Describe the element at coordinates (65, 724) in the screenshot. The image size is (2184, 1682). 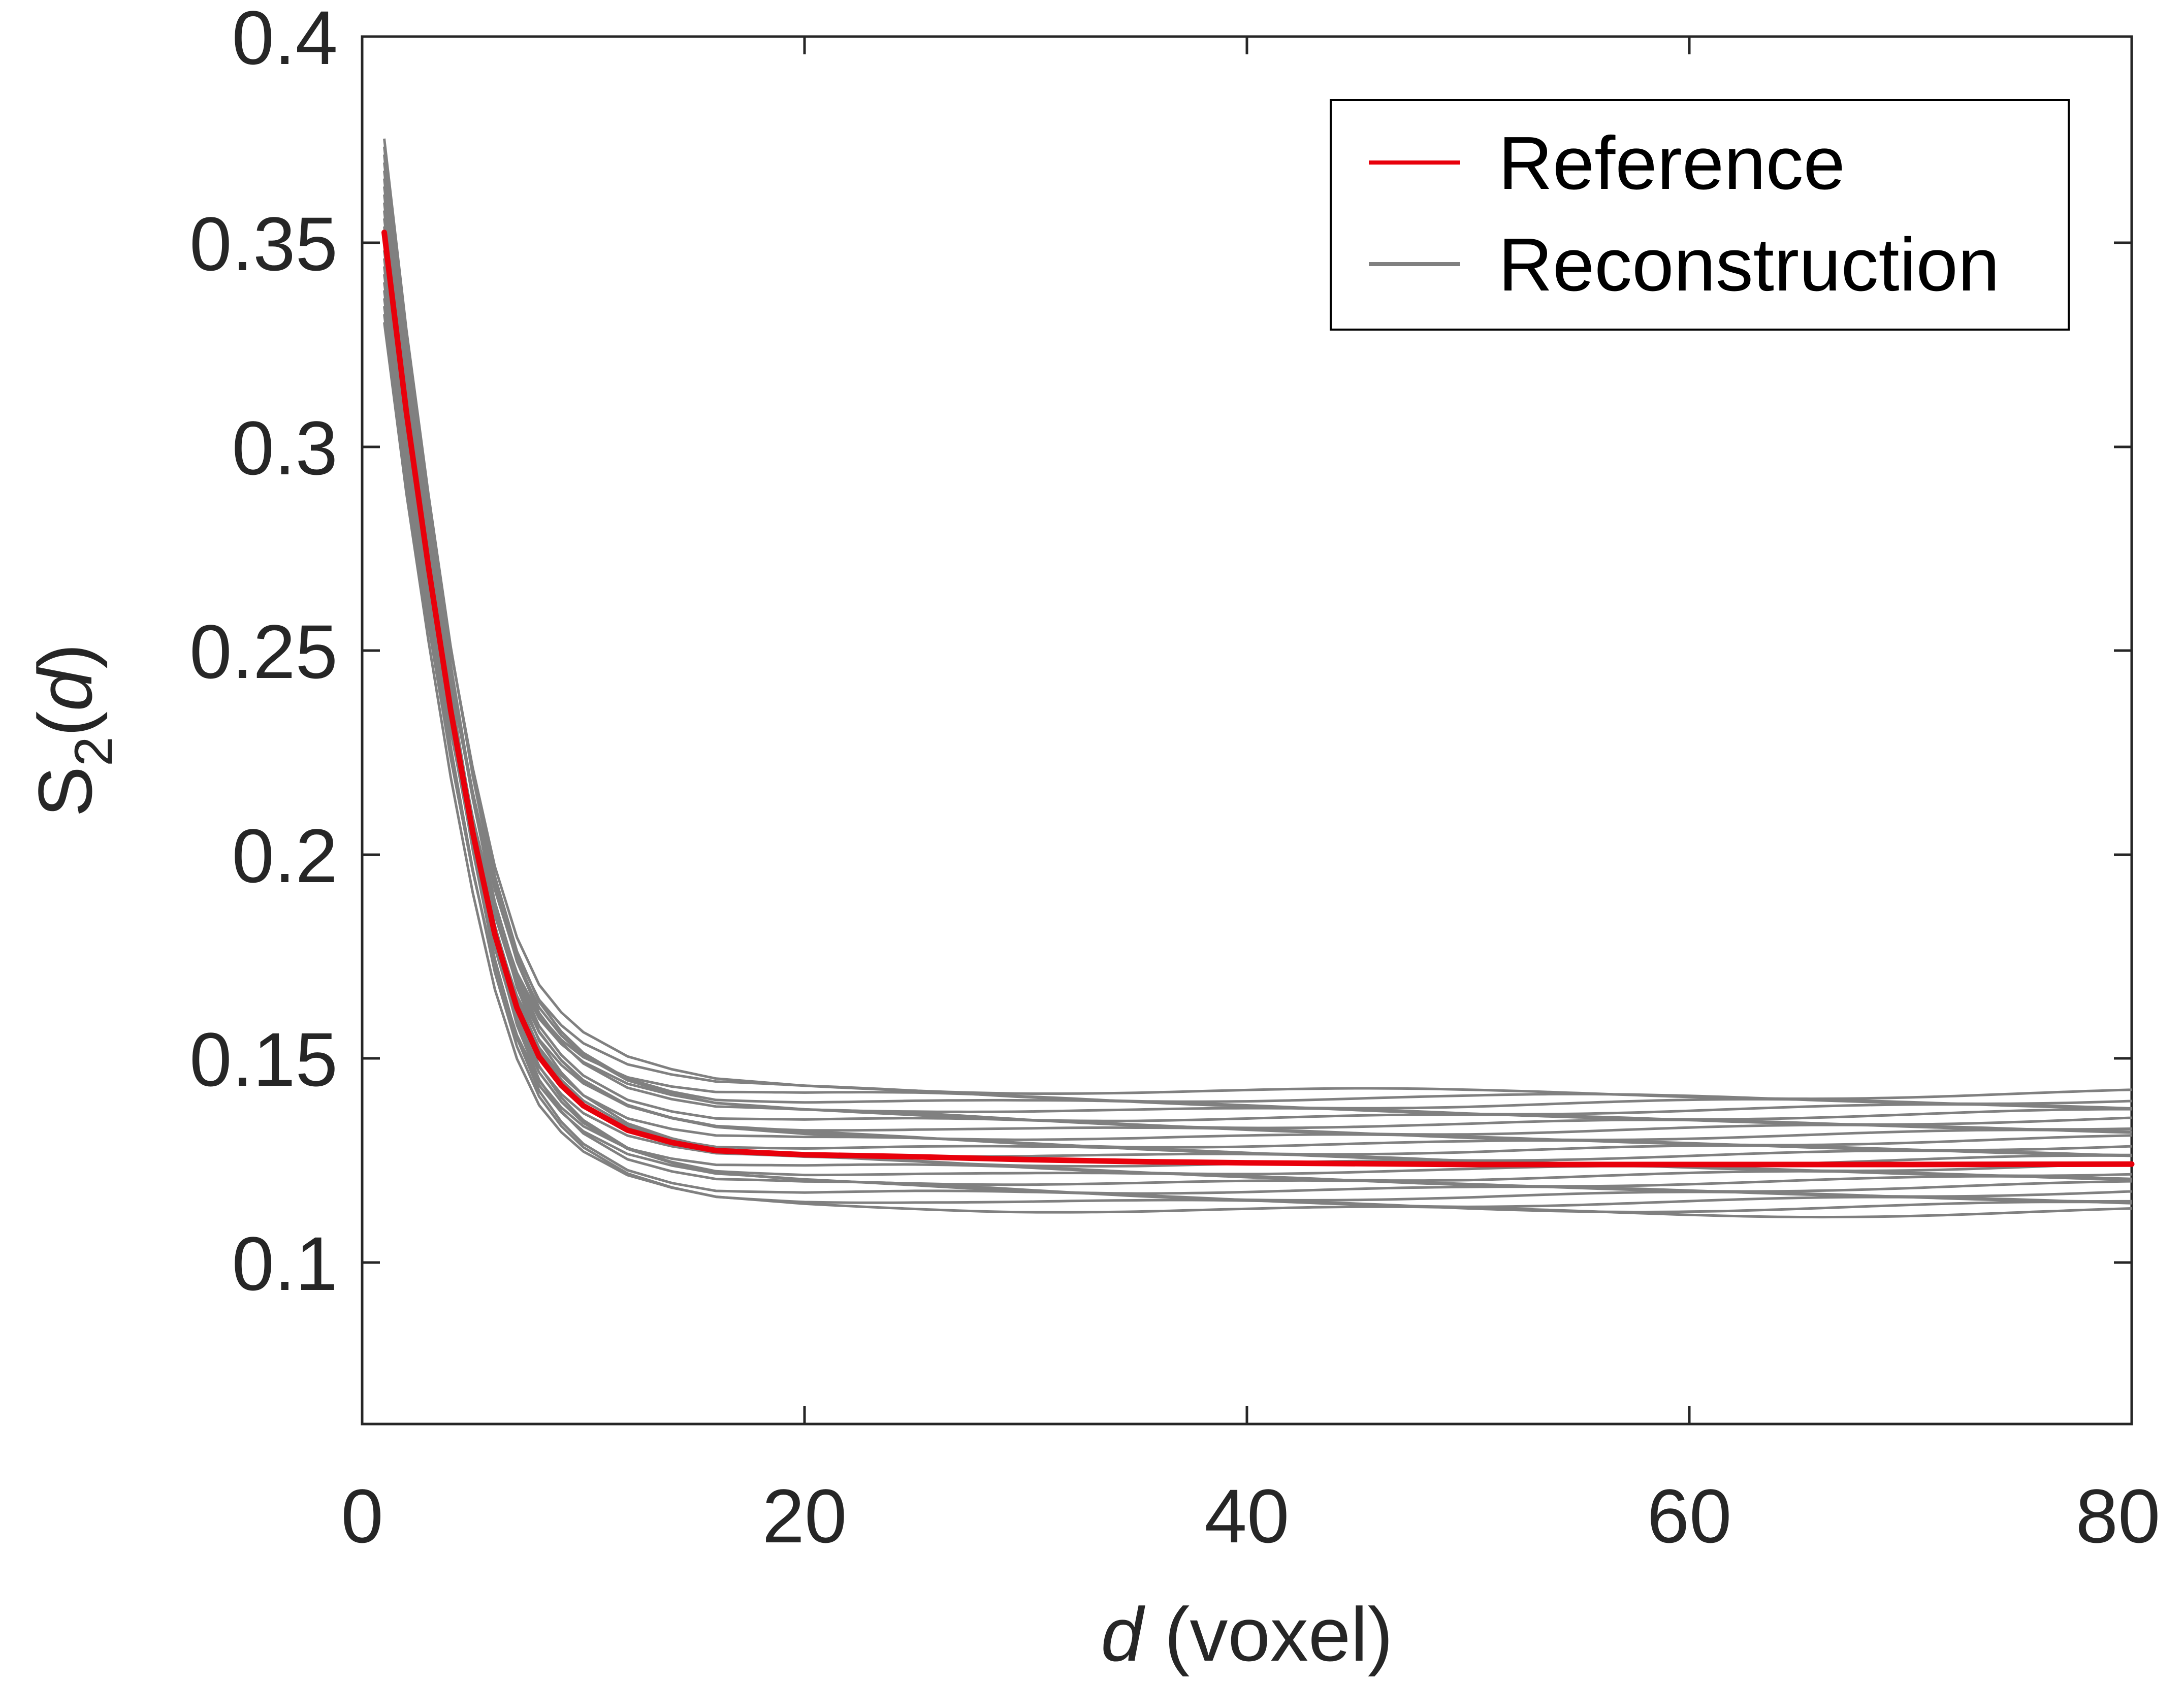
I see `y-axis-title-open-paren: (` at that location.